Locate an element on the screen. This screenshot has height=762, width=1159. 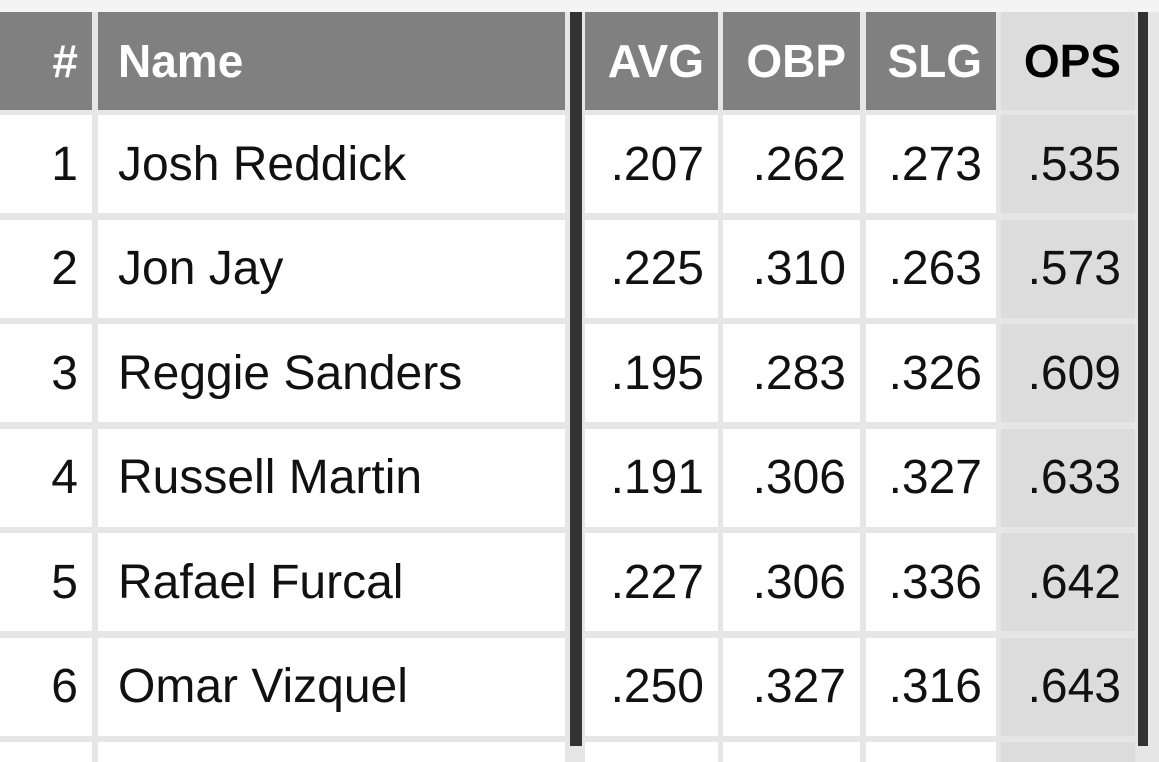
cell-ops: .642 is located at coordinates (1068, 582).